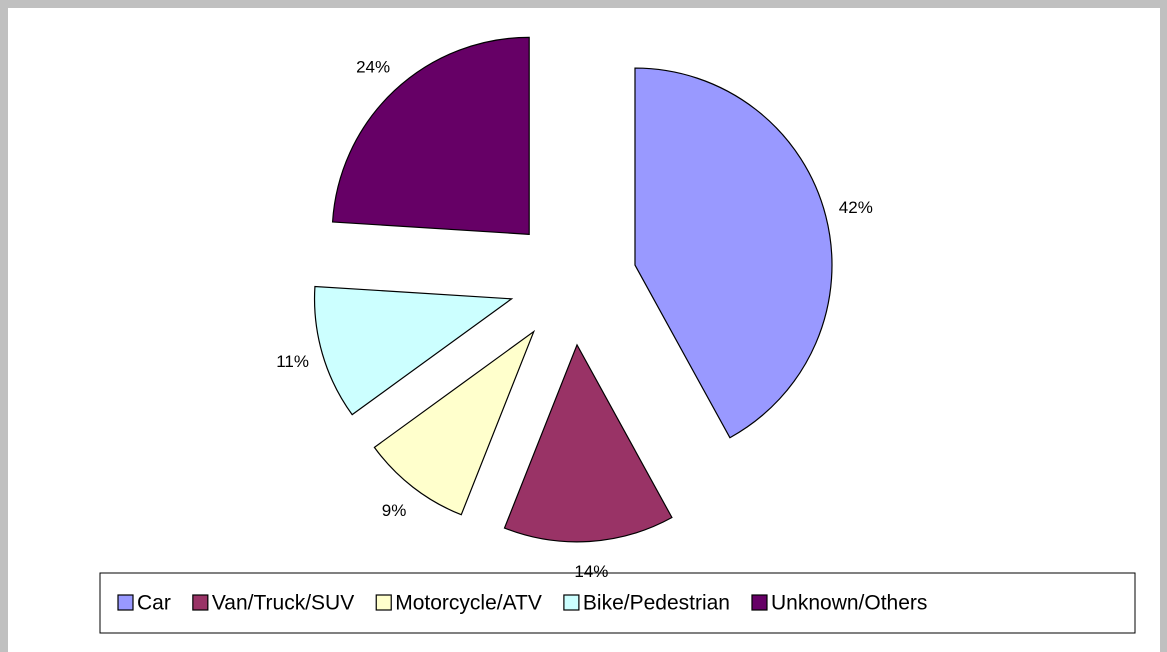 The image size is (1167, 652). Describe the element at coordinates (292, 361) in the screenshot. I see `data-label: 11%` at that location.